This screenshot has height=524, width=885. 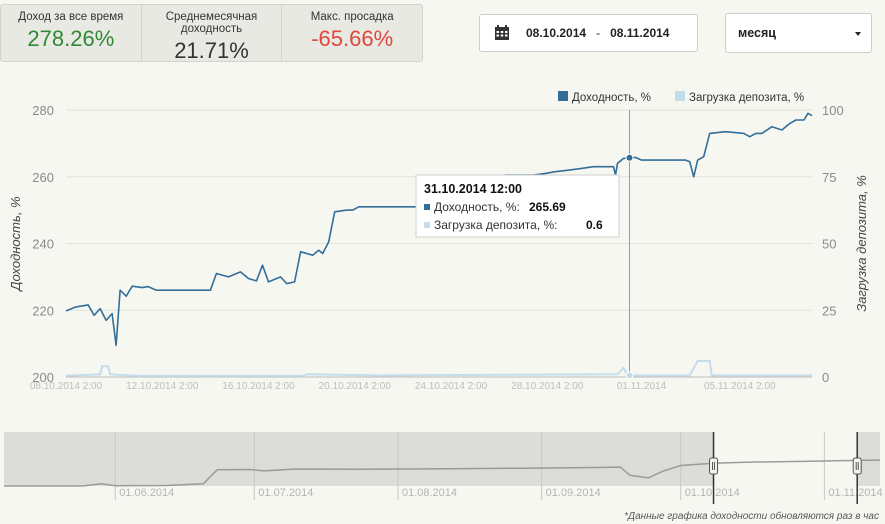 What do you see at coordinates (746, 98) in the screenshot?
I see `legend-label: Загрузка депозита, %` at bounding box center [746, 98].